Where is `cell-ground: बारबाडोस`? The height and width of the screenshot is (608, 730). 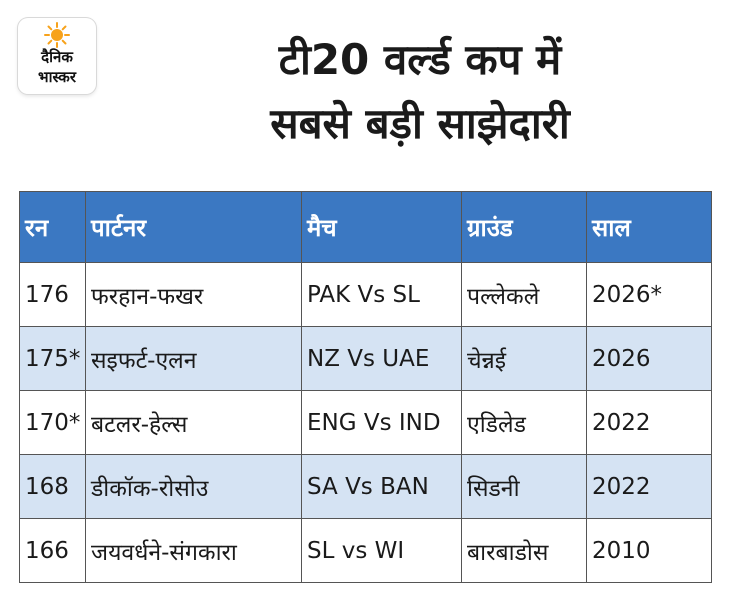 cell-ground: बारबाडोस is located at coordinates (524, 550).